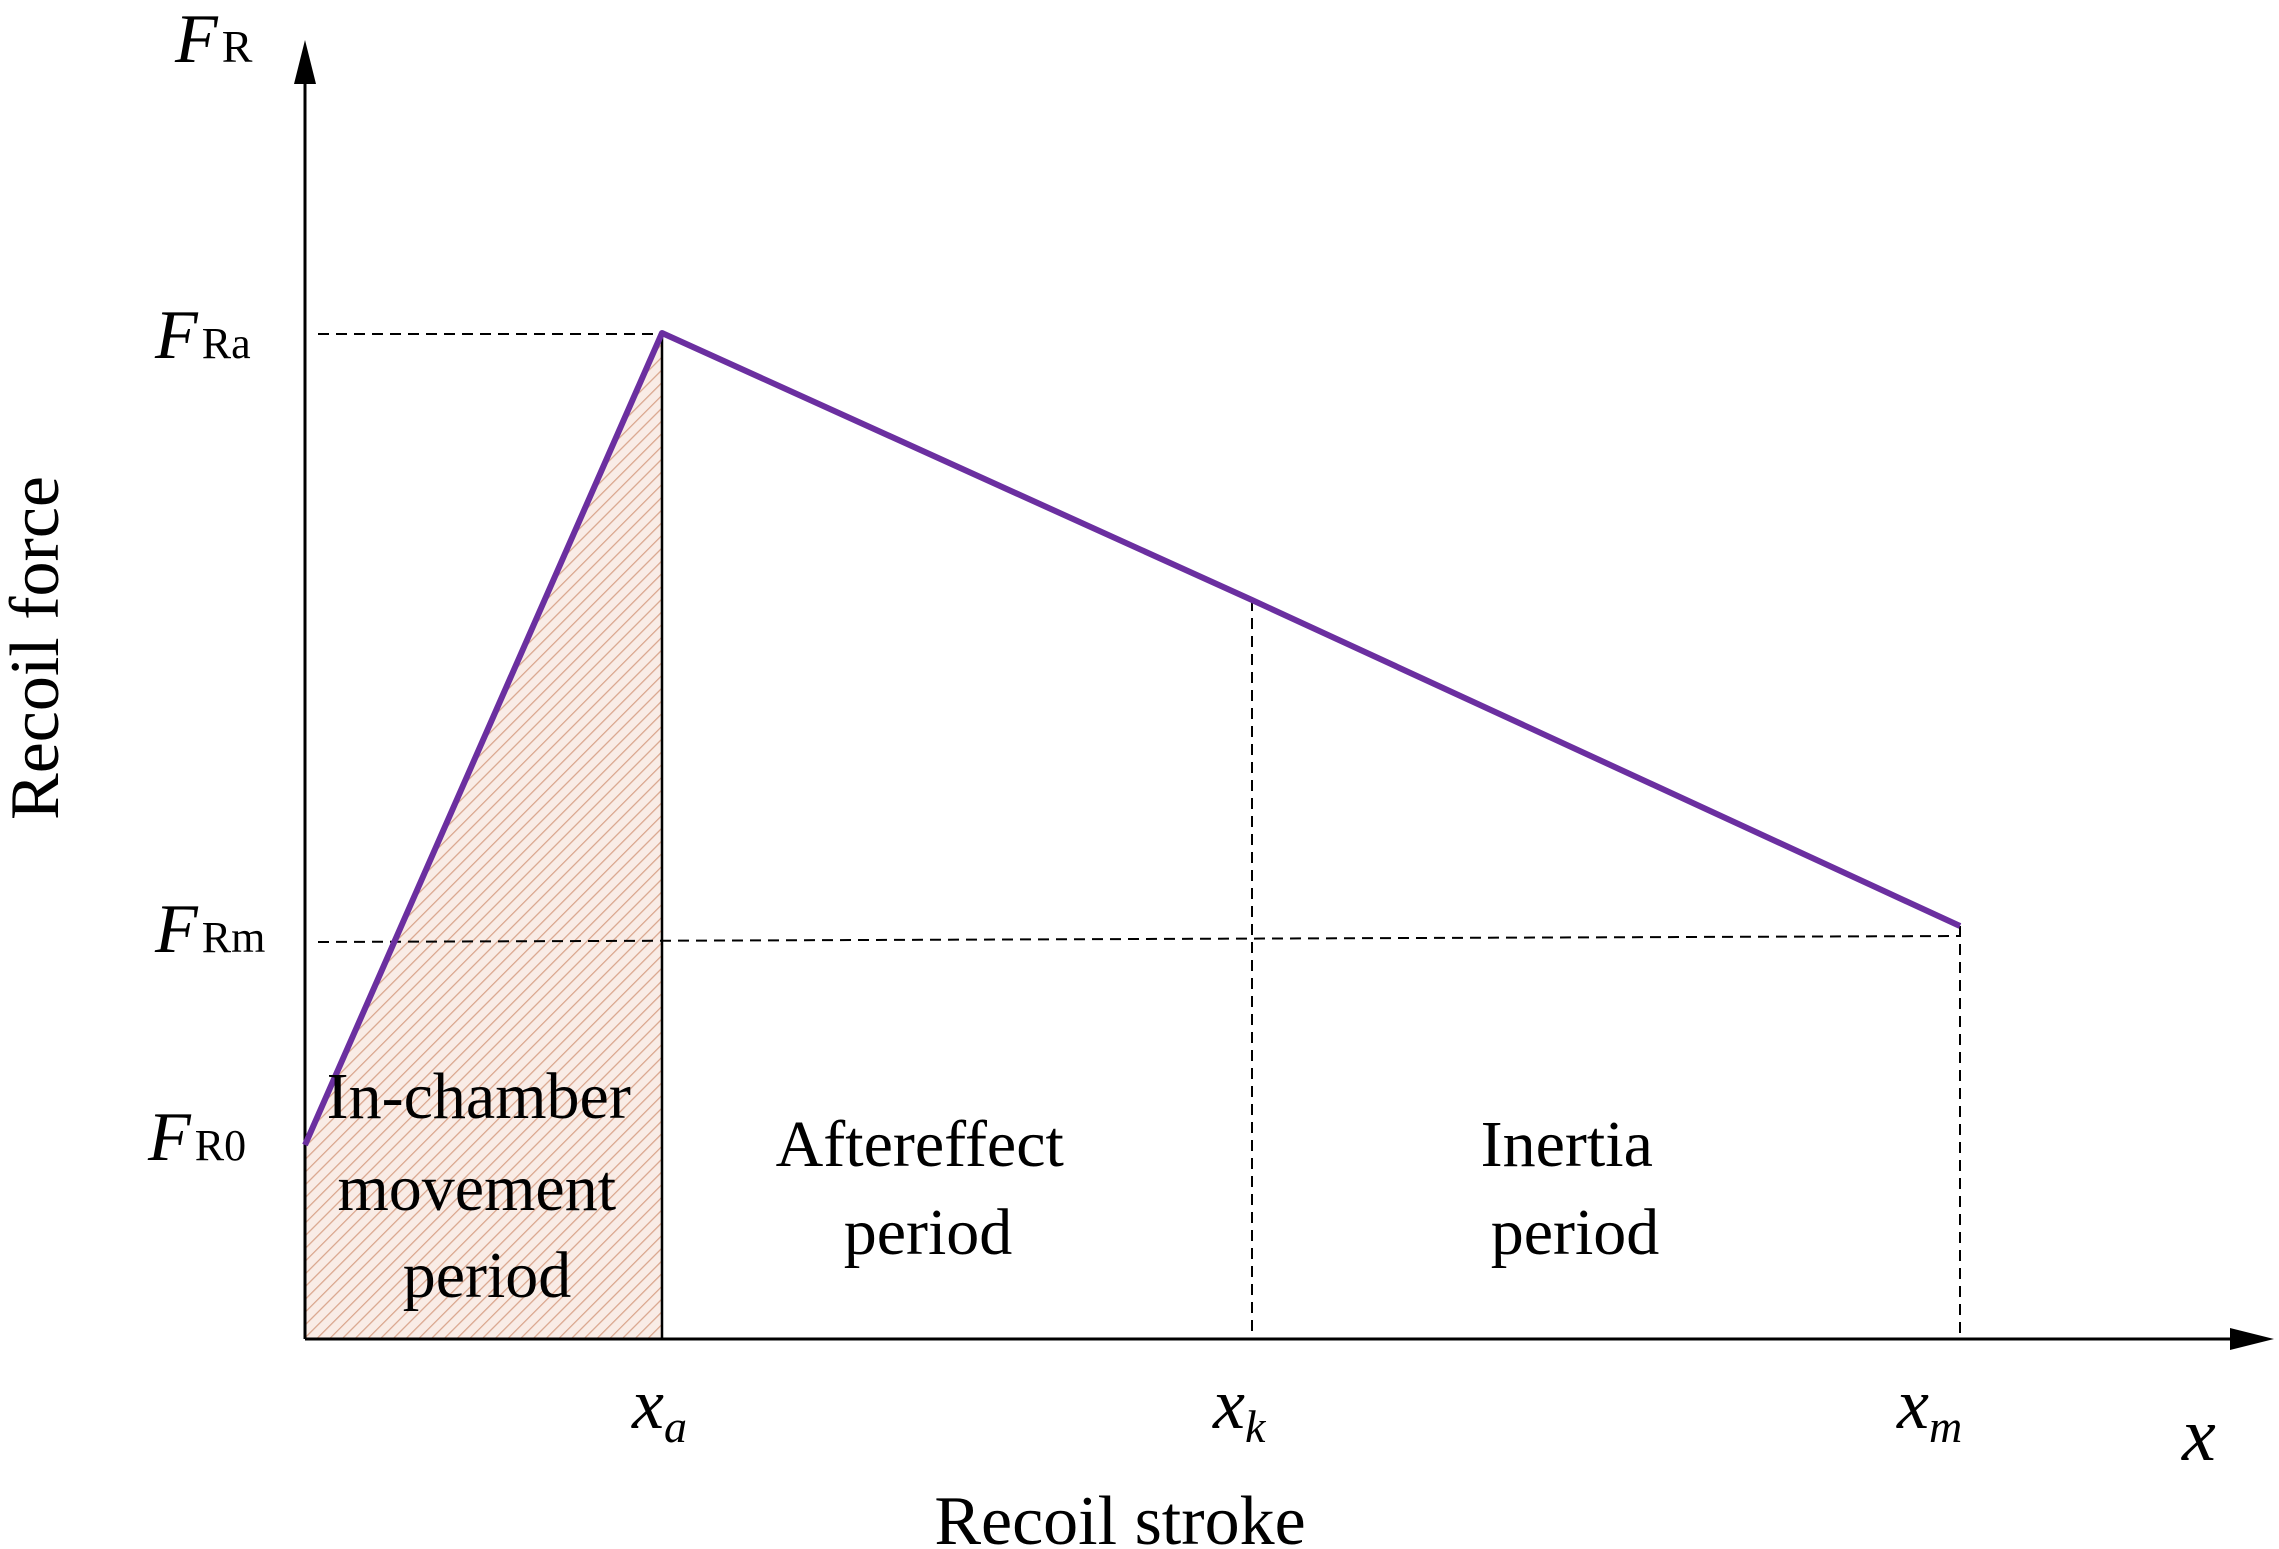  I want to click on y-axis-arrow, so click(305, 62).